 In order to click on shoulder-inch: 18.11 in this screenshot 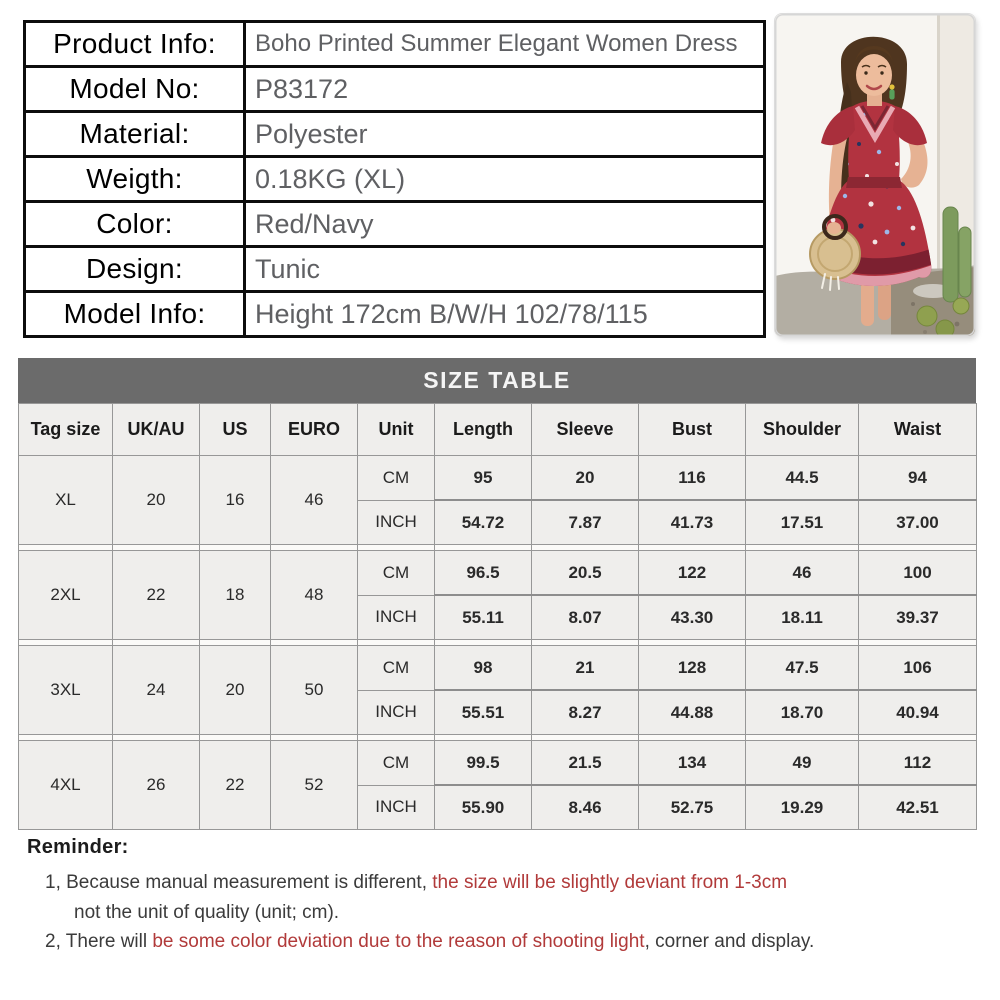, I will do `click(802, 617)`.